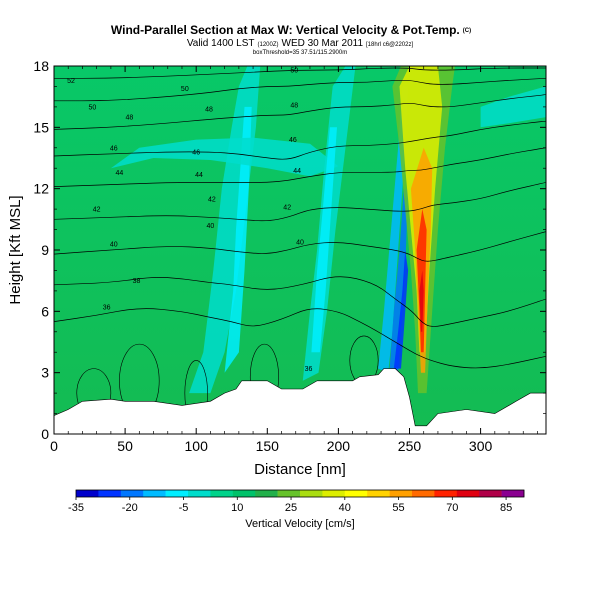 The height and width of the screenshot is (600, 600). I want to click on colorbar: -35 -20 -5 10 25 40 55 70 85, so click(296, 501).